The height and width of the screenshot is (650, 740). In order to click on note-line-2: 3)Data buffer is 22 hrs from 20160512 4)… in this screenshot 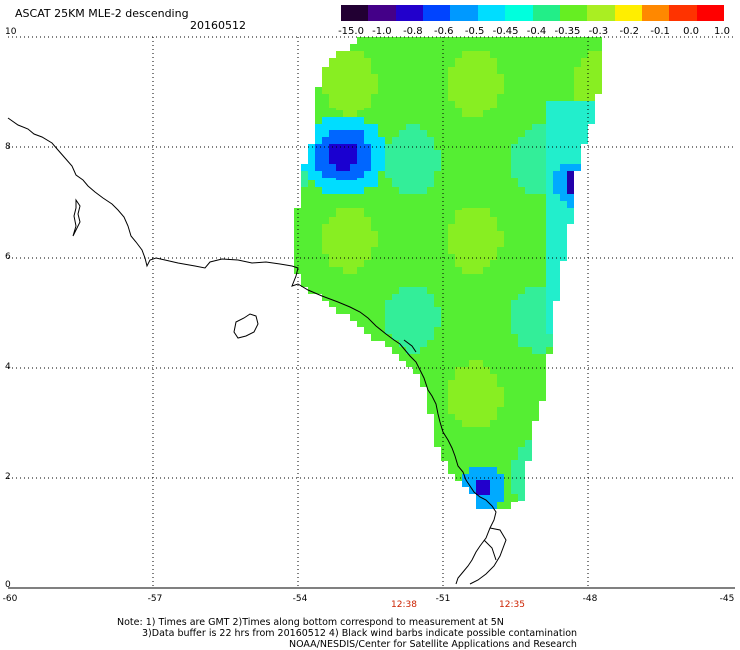, I will do `click(360, 633)`.